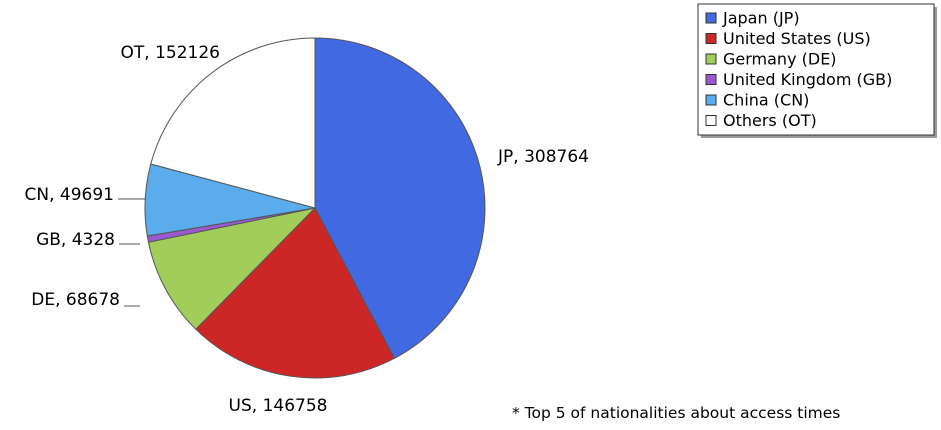  Describe the element at coordinates (807, 79) in the screenshot. I see `legend-entry-gb: United Kingdom (GB)` at that location.